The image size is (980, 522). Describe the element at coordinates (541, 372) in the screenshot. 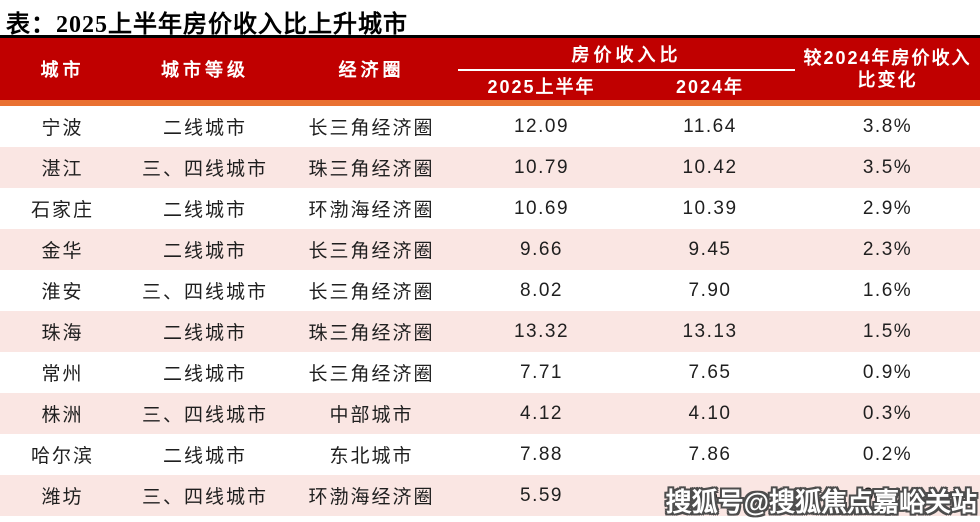

I see `cell-ratio_2025h1: 7.71` at that location.